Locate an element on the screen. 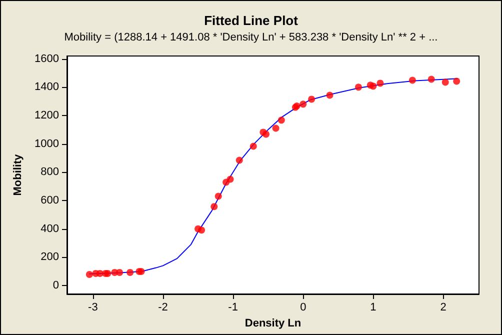 The height and width of the screenshot is (335, 502). y-tick-label: 800 is located at coordinates (49, 172).